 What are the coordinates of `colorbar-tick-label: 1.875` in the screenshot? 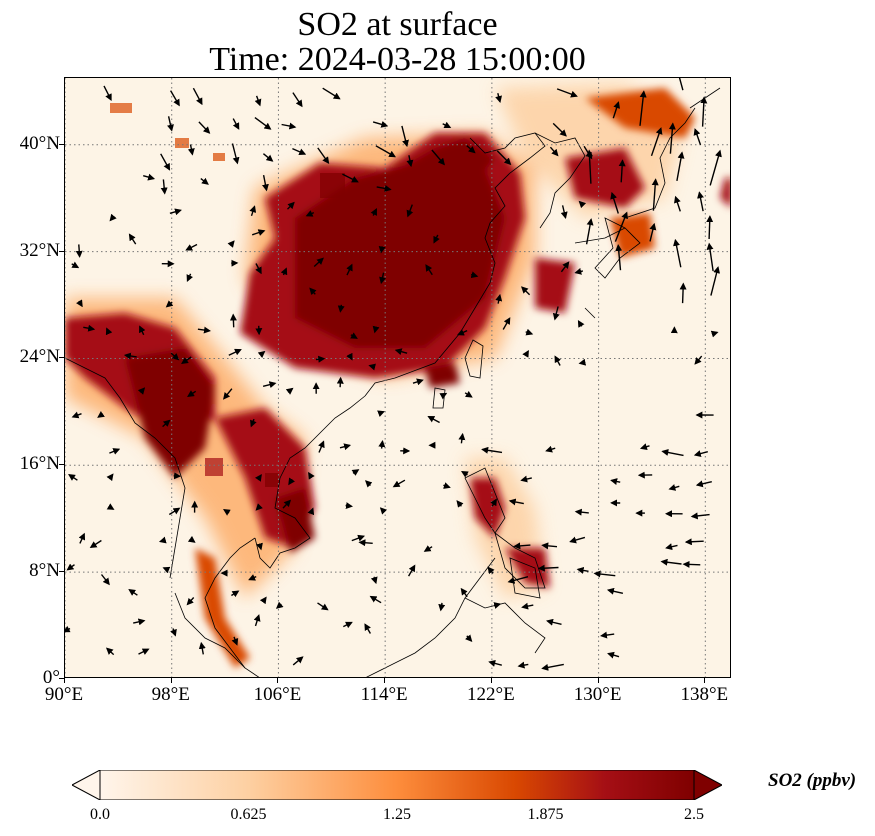 It's located at (545, 814).